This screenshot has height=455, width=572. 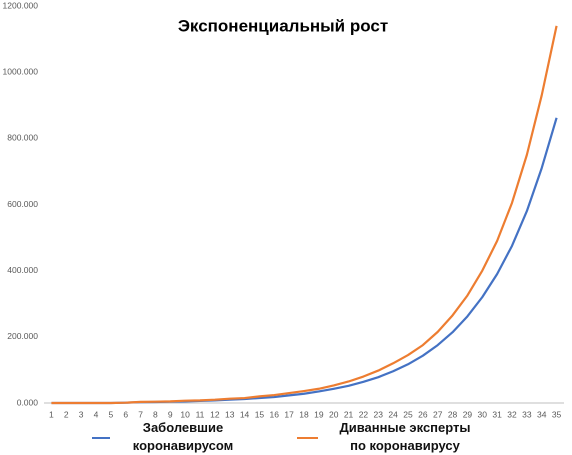 I want to click on x-tick-label: 21, so click(x=349, y=414).